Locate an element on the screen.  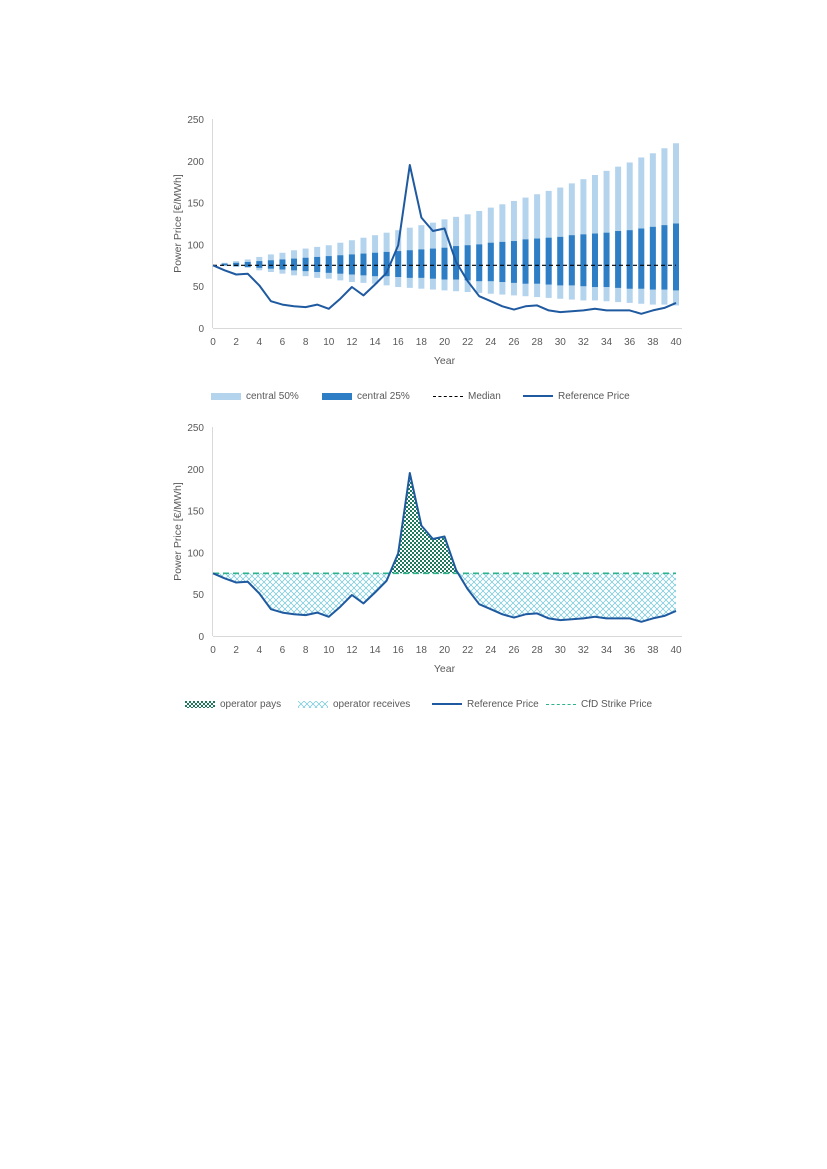
legend-swatch-operator-pays is located at coordinates (200, 704).